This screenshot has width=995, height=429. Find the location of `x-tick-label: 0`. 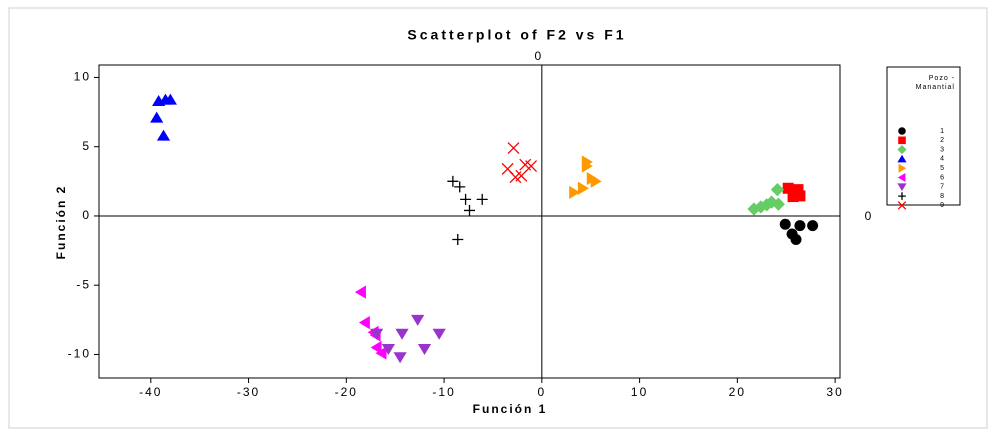

x-tick-label: 0 is located at coordinates (541, 392).